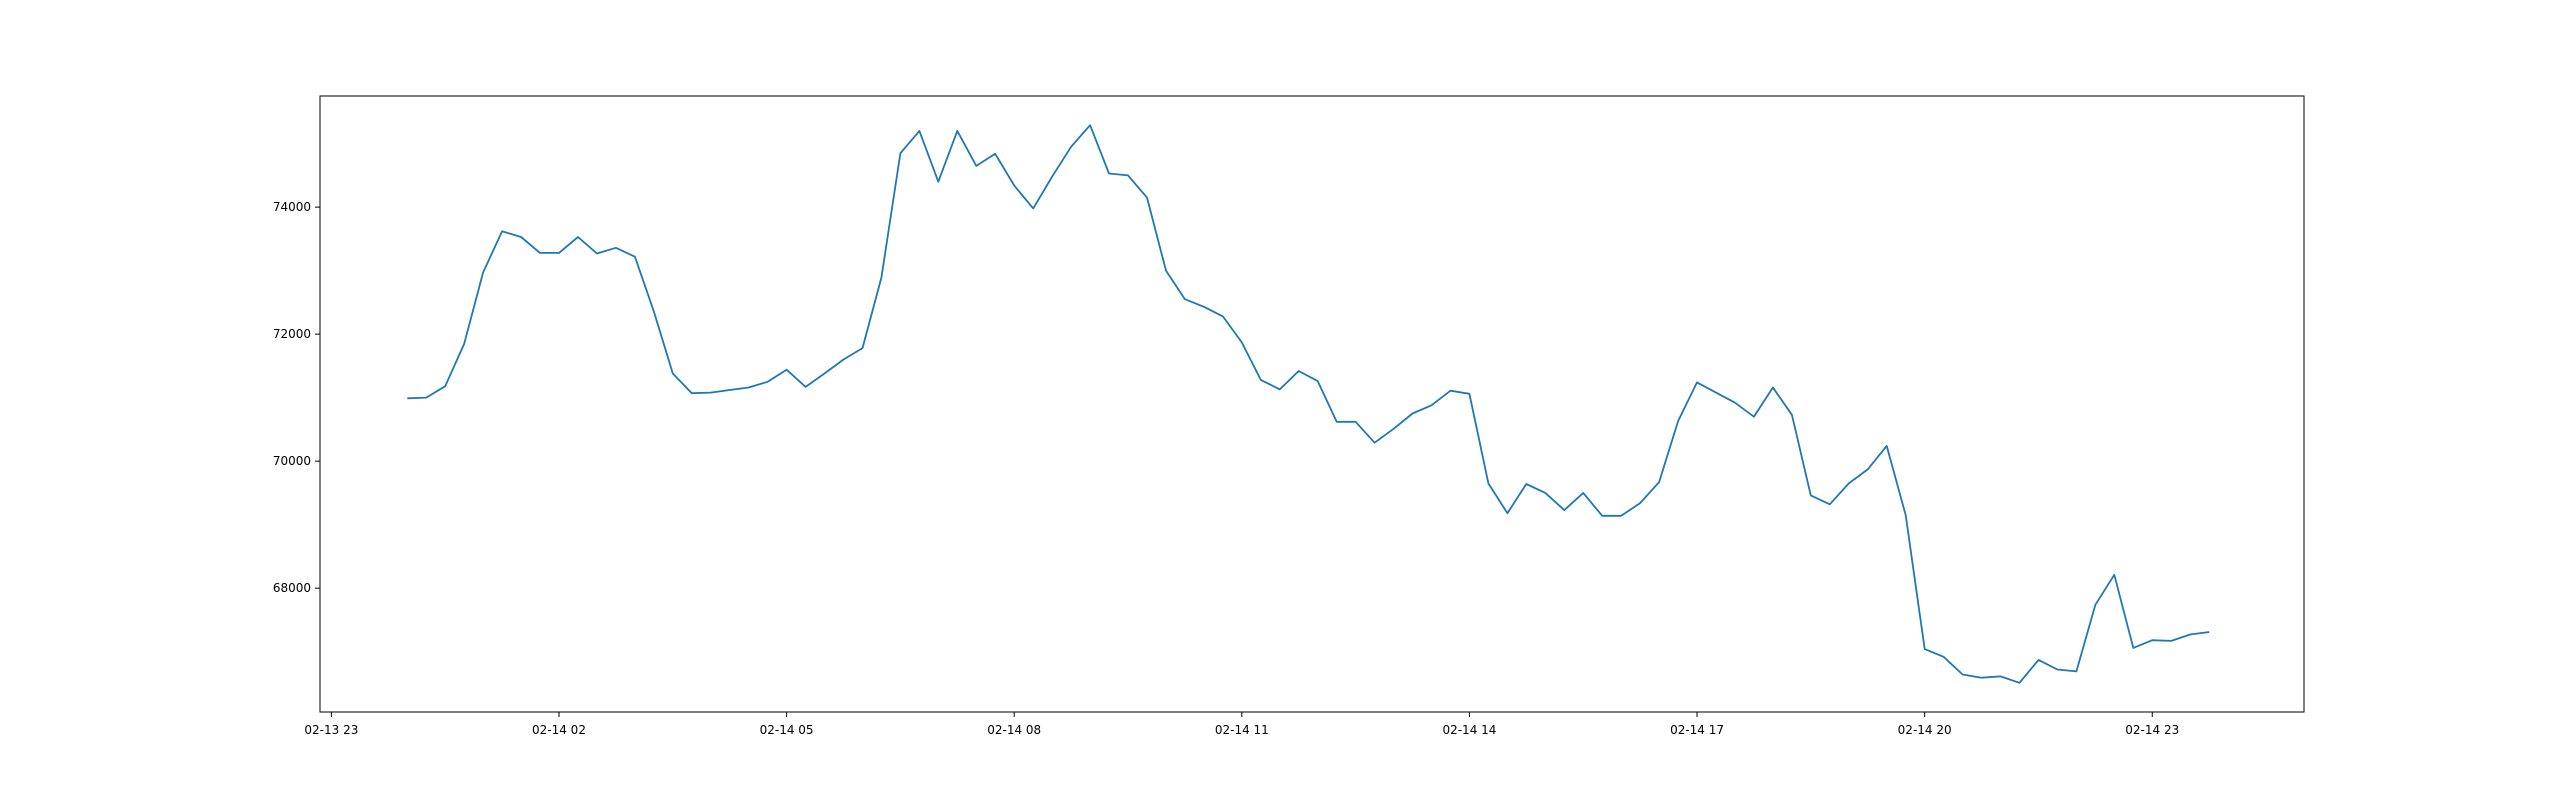 The image size is (2560, 800). What do you see at coordinates (1014, 730) in the screenshot?
I see `x-tick-label: 02-14 08` at bounding box center [1014, 730].